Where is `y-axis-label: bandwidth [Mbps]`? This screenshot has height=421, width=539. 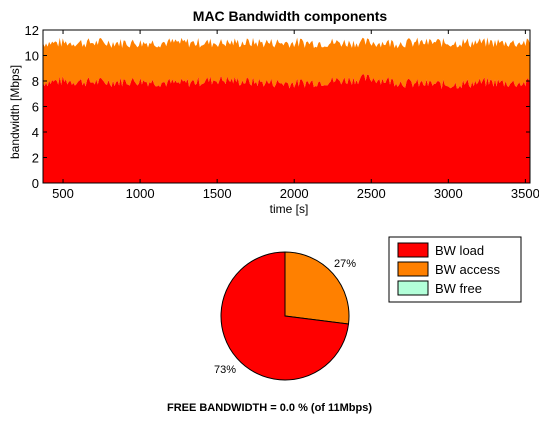 y-axis-label: bandwidth [Mbps] is located at coordinates (15, 112).